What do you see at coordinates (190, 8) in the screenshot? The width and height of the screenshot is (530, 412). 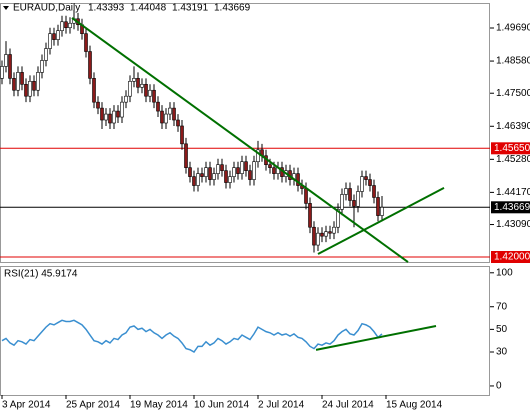 I see `quote-value: 1.43191` at bounding box center [190, 8].